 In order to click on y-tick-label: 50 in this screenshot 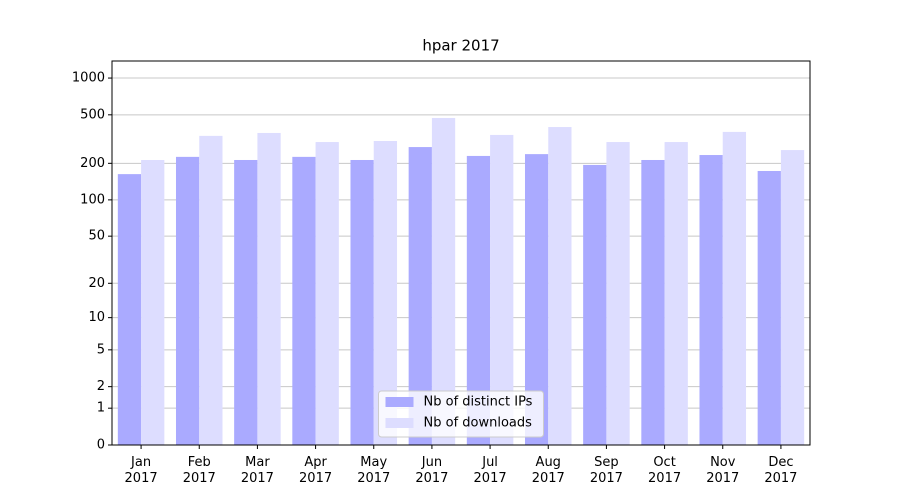, I will do `click(96, 236)`.